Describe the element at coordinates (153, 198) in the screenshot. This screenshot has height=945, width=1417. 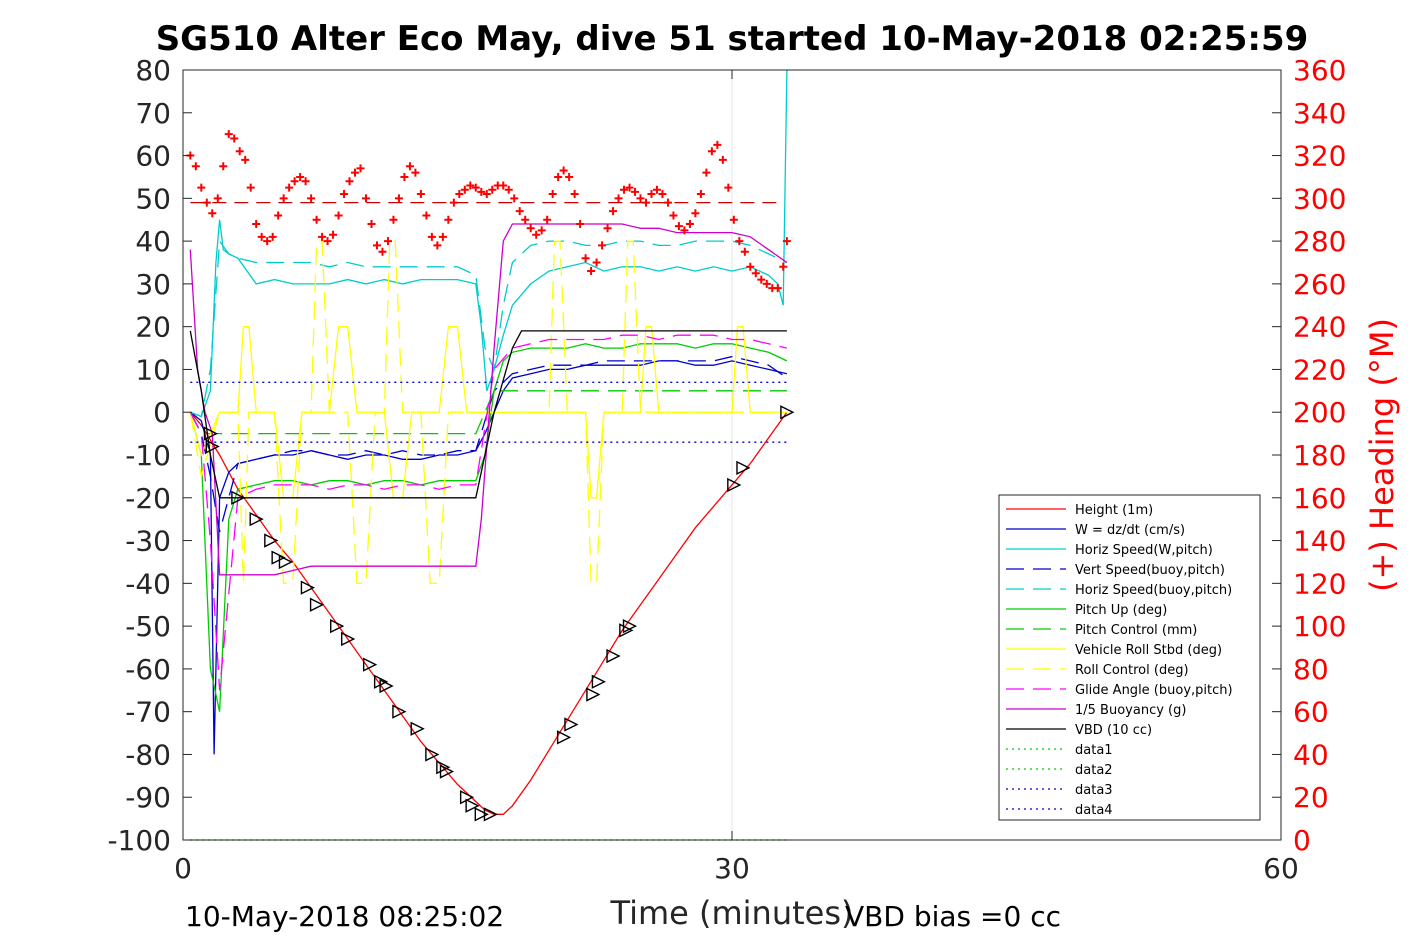
I see `left-tick-label: 50` at that location.